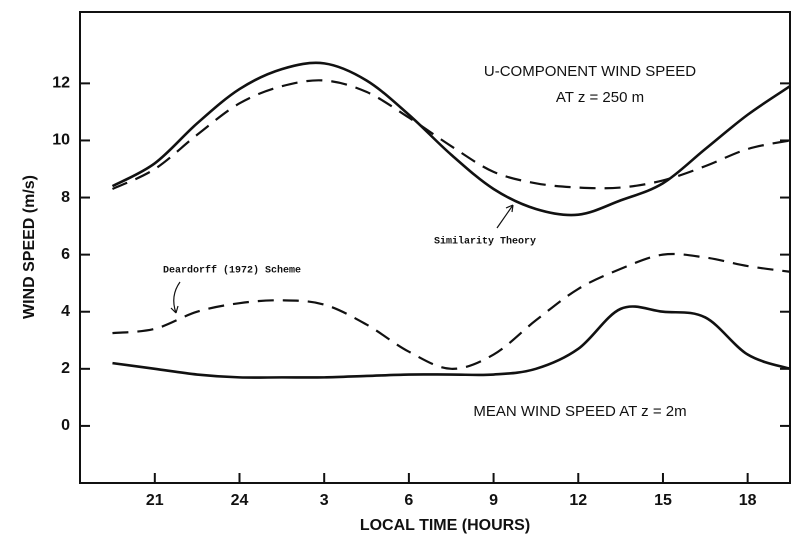 This screenshot has height=541, width=798. Describe the element at coordinates (485, 242) in the screenshot. I see `annotation: Similarity Theory` at that location.